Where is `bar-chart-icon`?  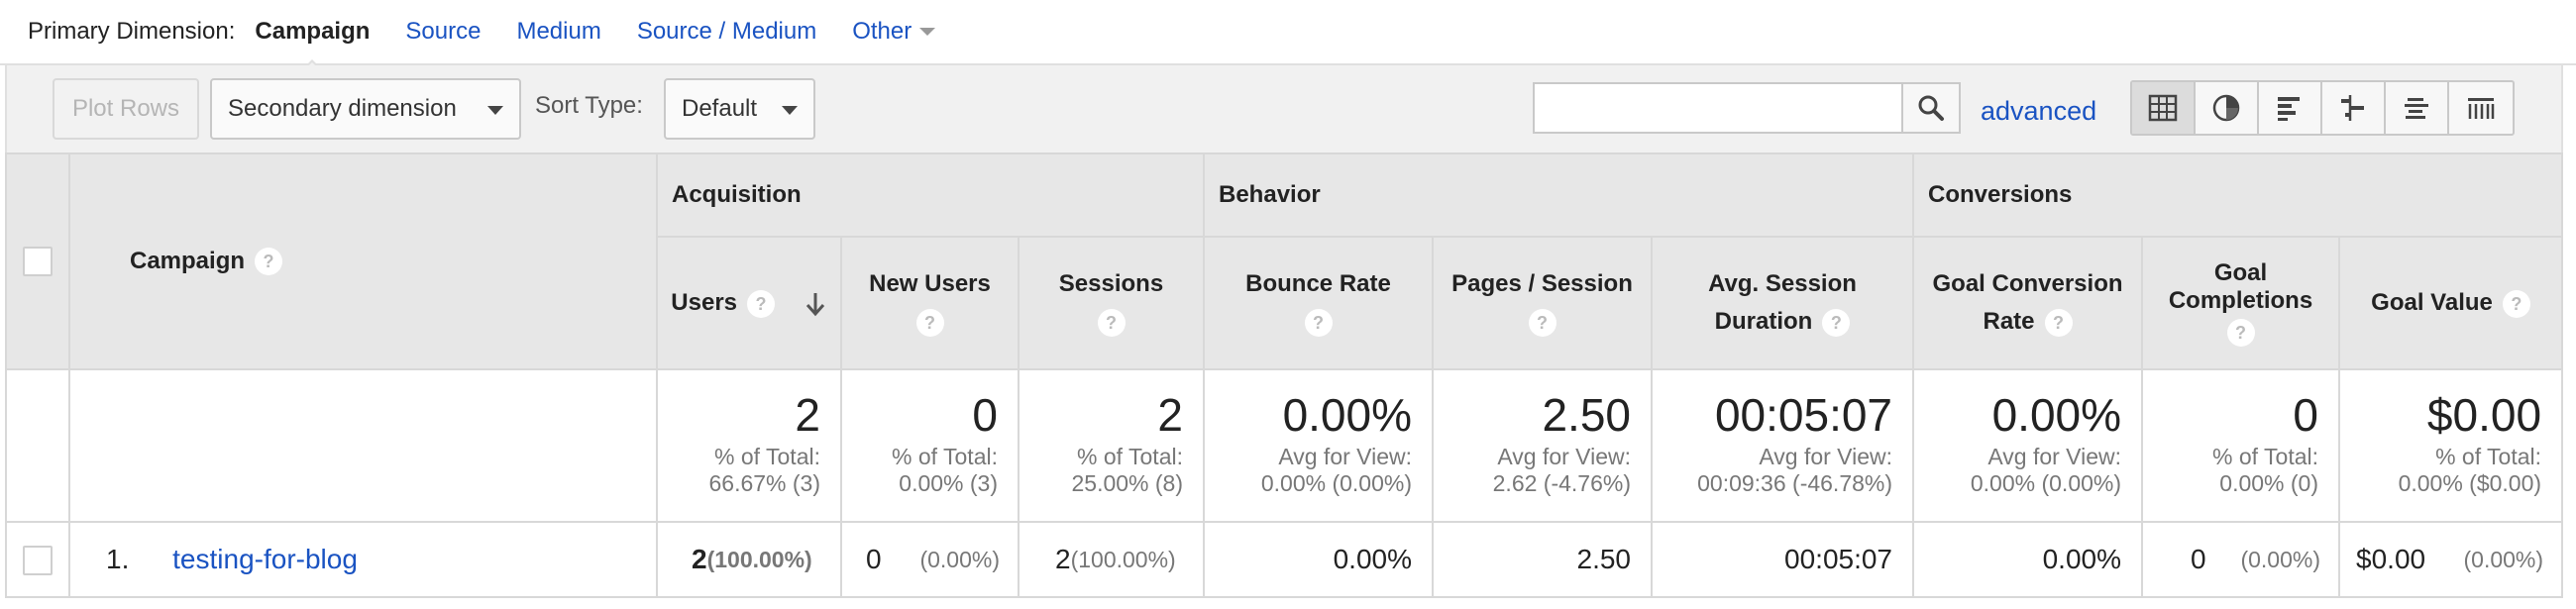 bar-chart-icon is located at coordinates (2289, 109).